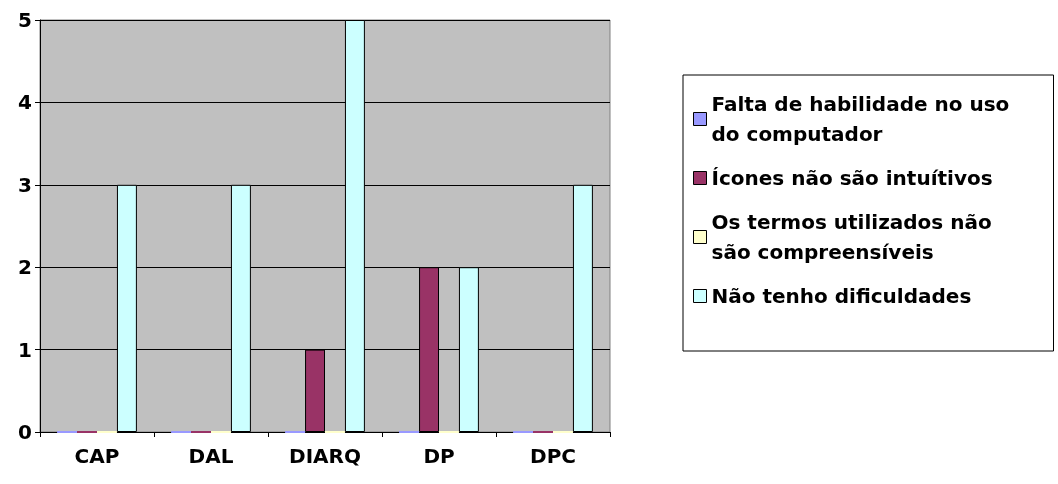  I want to click on legend-label: Não tenho dificuldades, so click(841, 296).